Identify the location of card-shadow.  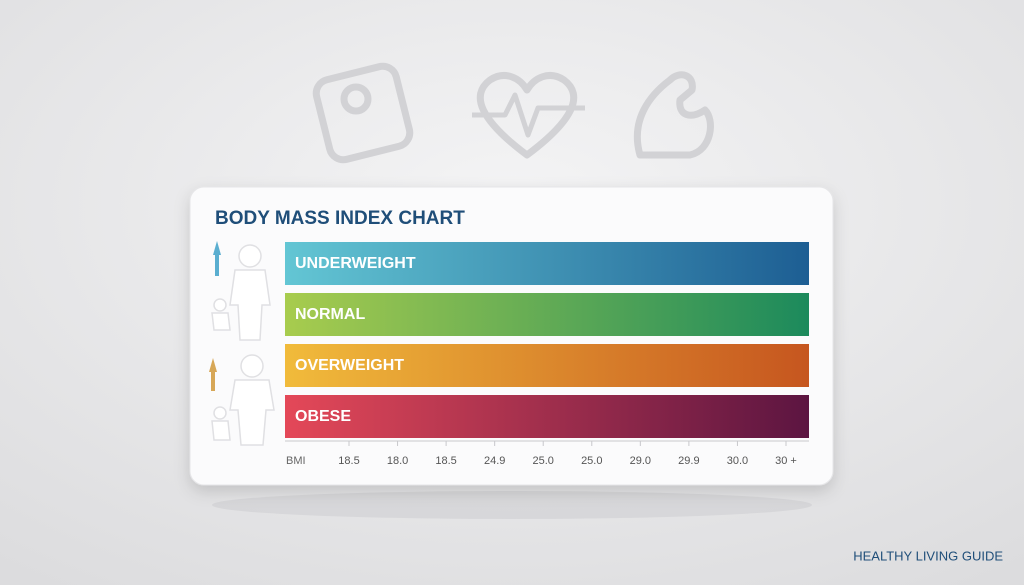
(512, 505).